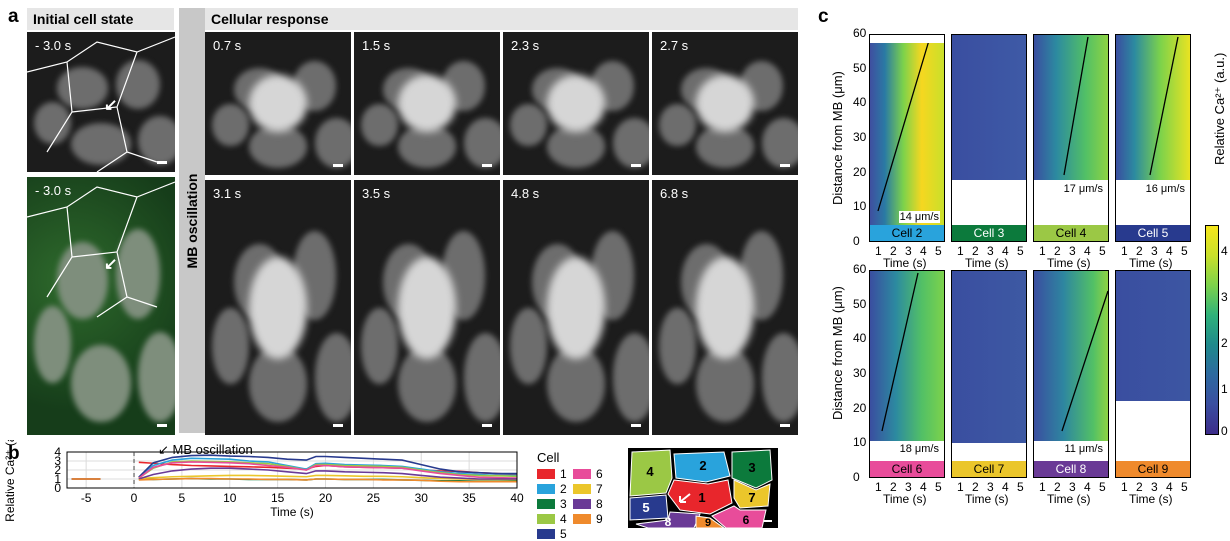 Image resolution: width=1230 pixels, height=541 pixels. I want to click on c-y-tick-label: 60, so click(860, 33).